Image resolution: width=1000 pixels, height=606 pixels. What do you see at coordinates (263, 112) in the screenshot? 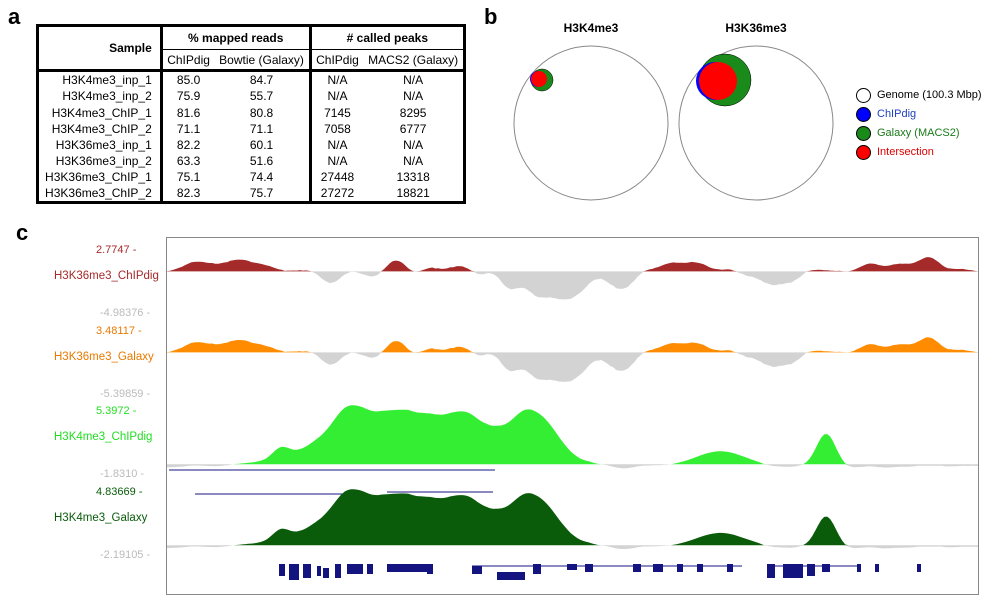
I see `mapped-bowtie-cell: 80.8` at bounding box center [263, 112].